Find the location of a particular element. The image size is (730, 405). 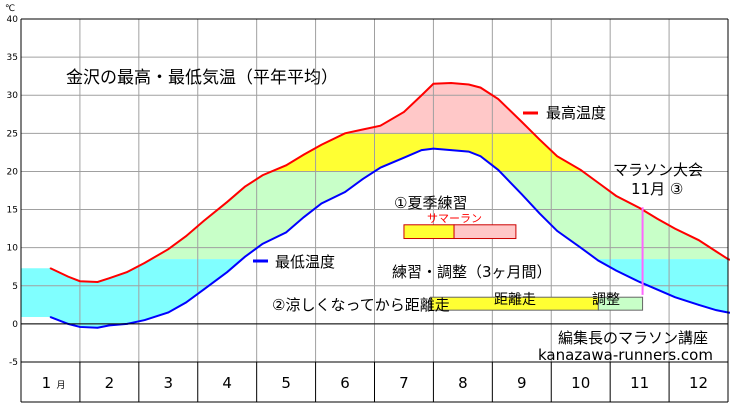

max-temp-legend: 最高温度 is located at coordinates (564, 113).